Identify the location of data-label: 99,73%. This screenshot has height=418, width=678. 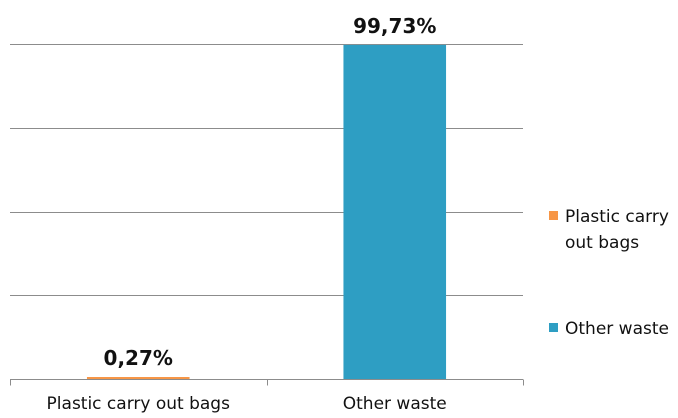
(394, 26).